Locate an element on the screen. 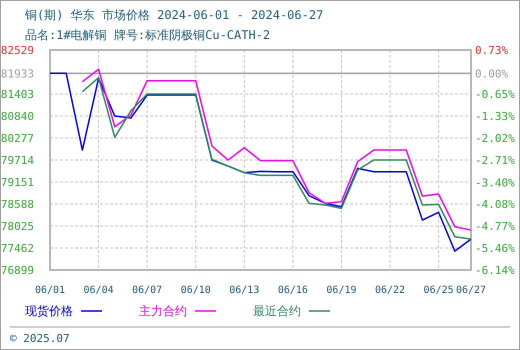 The image size is (520, 350). y-tick-label: 80277 is located at coordinates (17, 138).